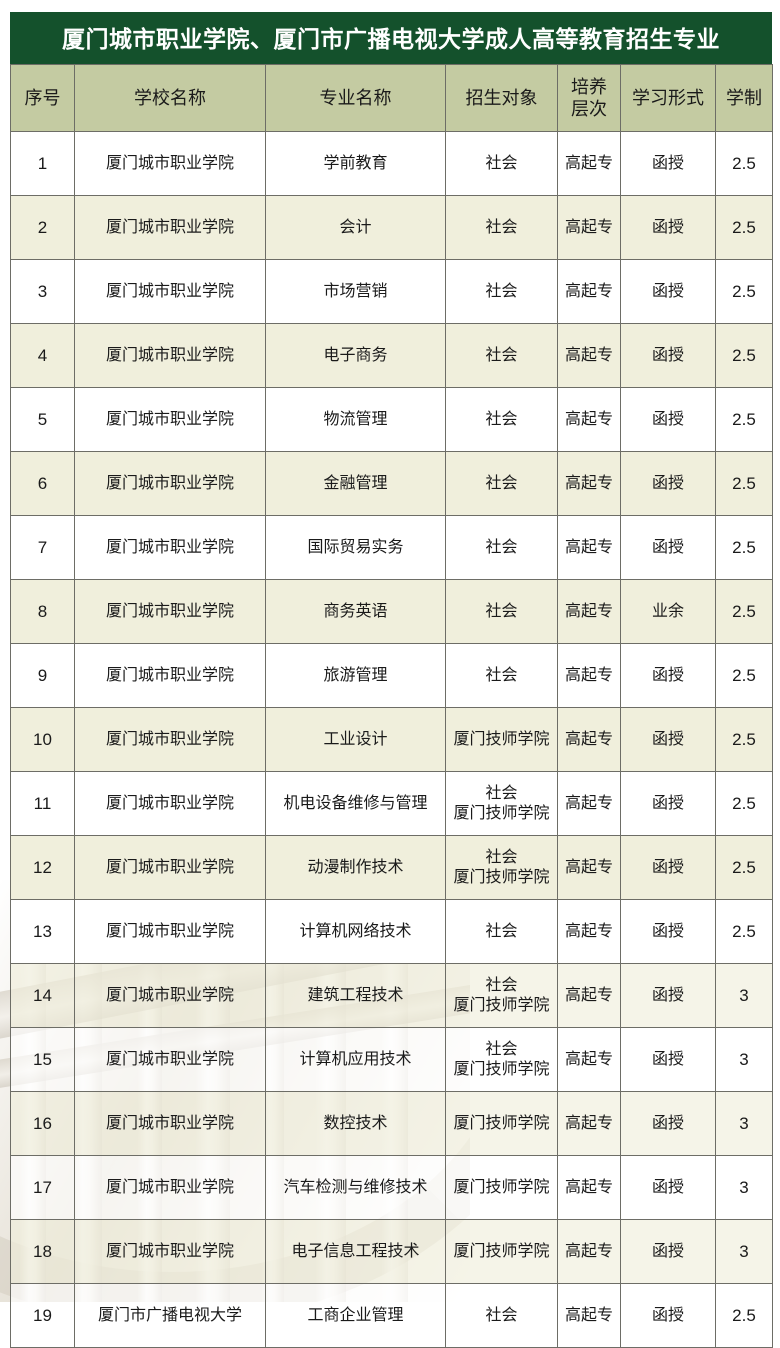 The height and width of the screenshot is (1348, 780). I want to click on table-row: 5 厦门城市职业学院 物流管理 社会 高起专 函授 2.5, so click(391, 419).